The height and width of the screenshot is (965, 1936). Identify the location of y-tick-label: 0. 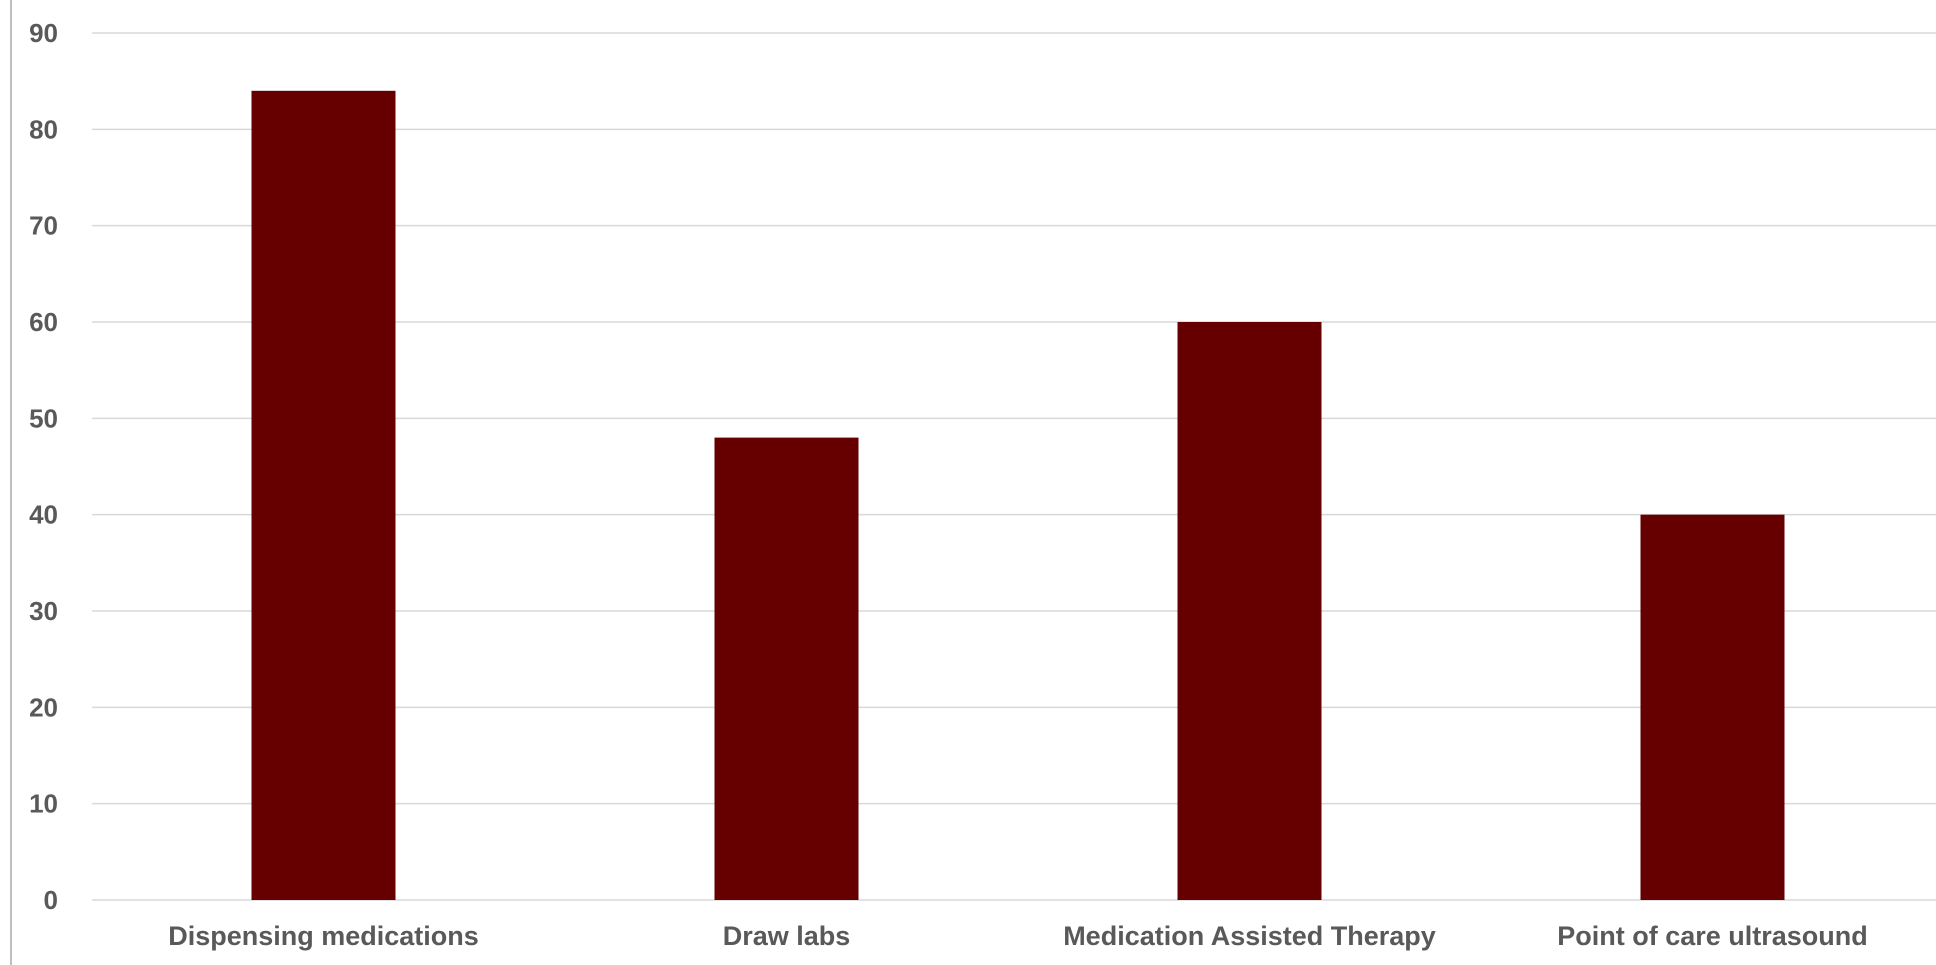
(51, 900).